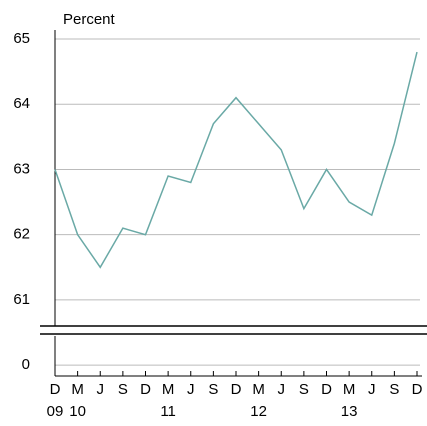 The height and width of the screenshot is (426, 427). Describe the element at coordinates (55, 411) in the screenshot. I see `x-group-label: 09` at that location.